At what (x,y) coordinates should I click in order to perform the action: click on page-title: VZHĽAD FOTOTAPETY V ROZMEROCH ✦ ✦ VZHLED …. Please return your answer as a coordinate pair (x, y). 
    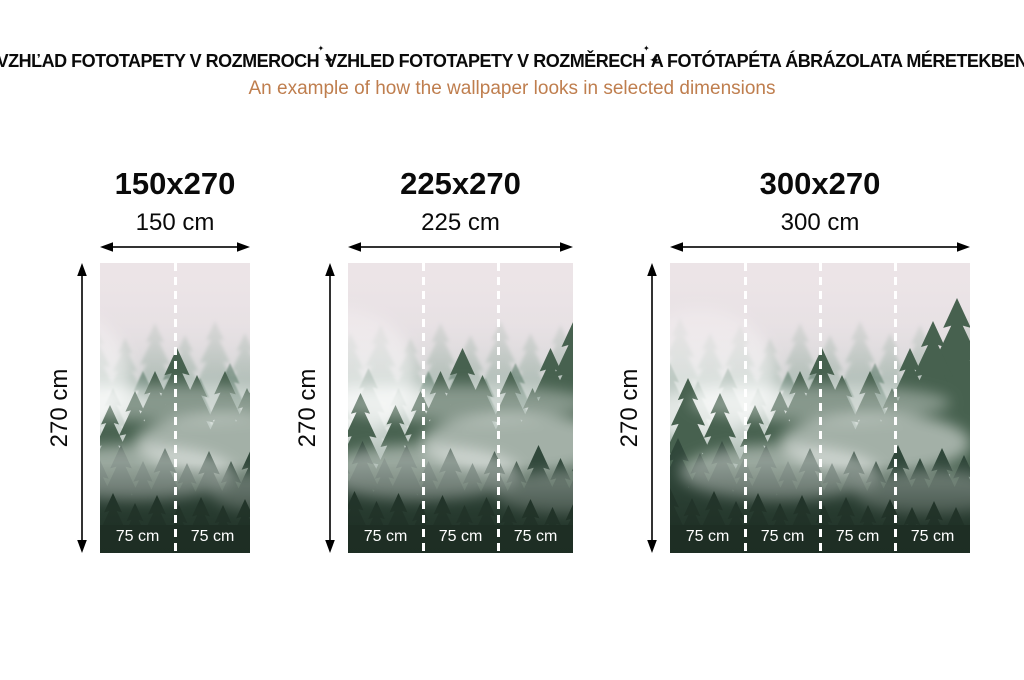
    Looking at the image, I should click on (512, 58).